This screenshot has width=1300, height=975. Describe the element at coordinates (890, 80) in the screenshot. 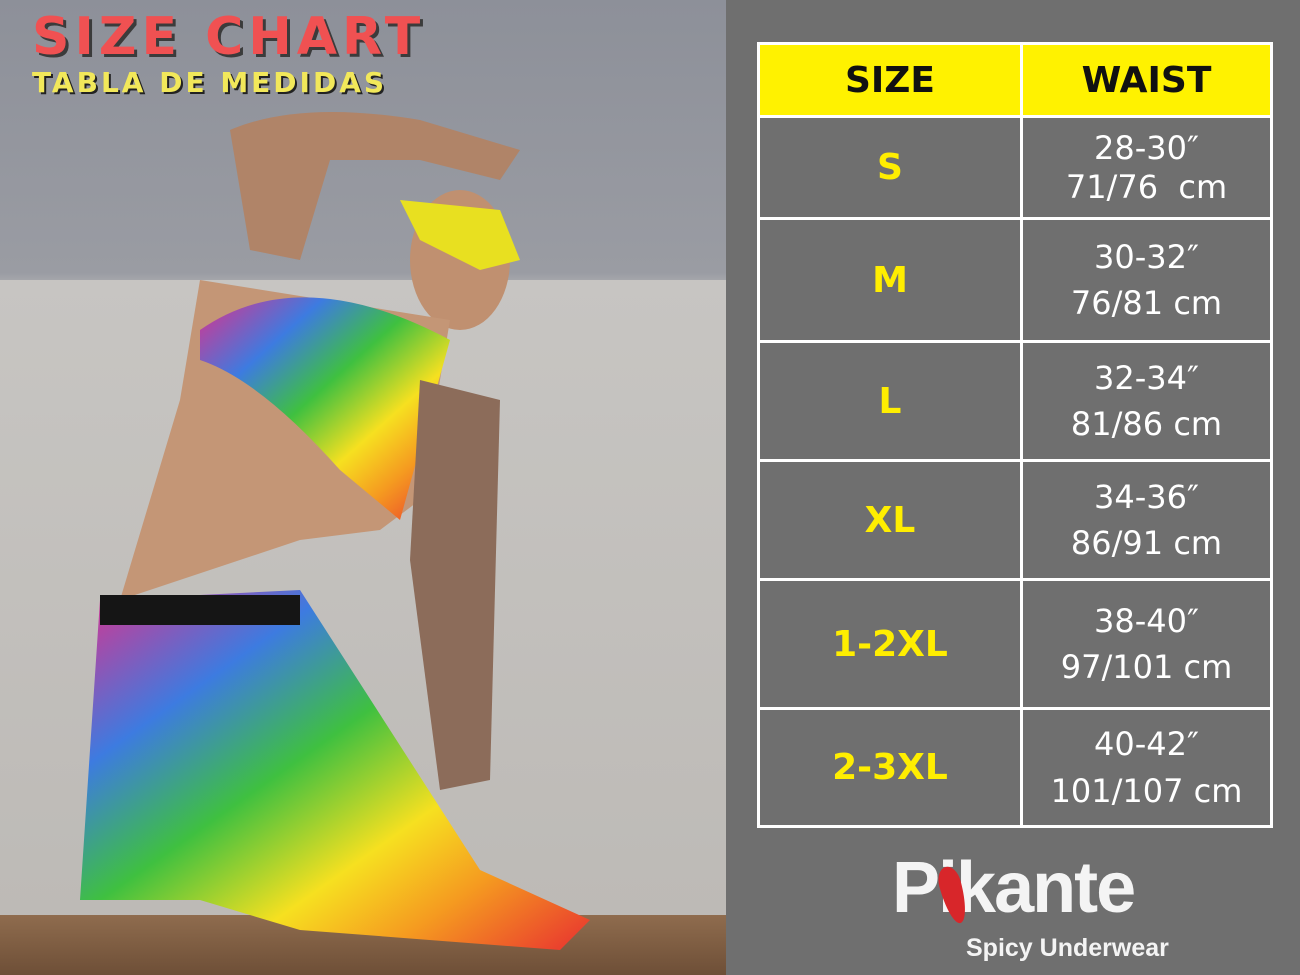

I see `column-header-size: SIZE` at that location.